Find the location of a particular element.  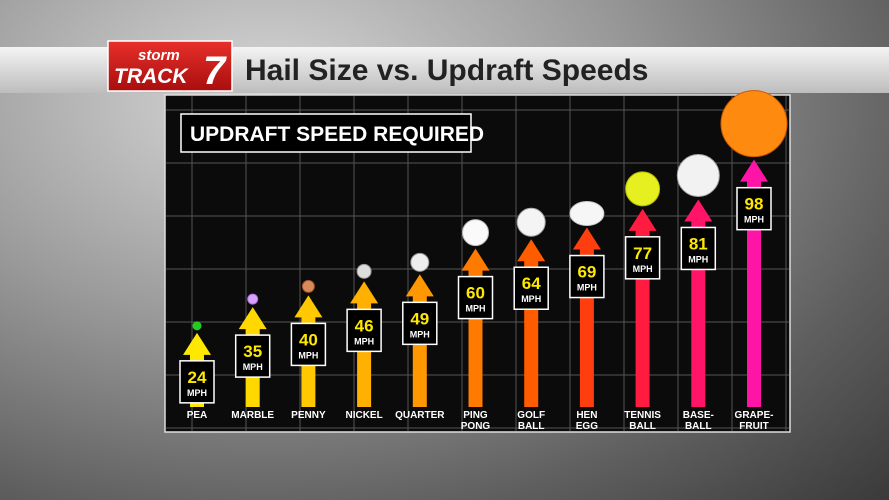

category-label: MARBLE is located at coordinates (253, 415).